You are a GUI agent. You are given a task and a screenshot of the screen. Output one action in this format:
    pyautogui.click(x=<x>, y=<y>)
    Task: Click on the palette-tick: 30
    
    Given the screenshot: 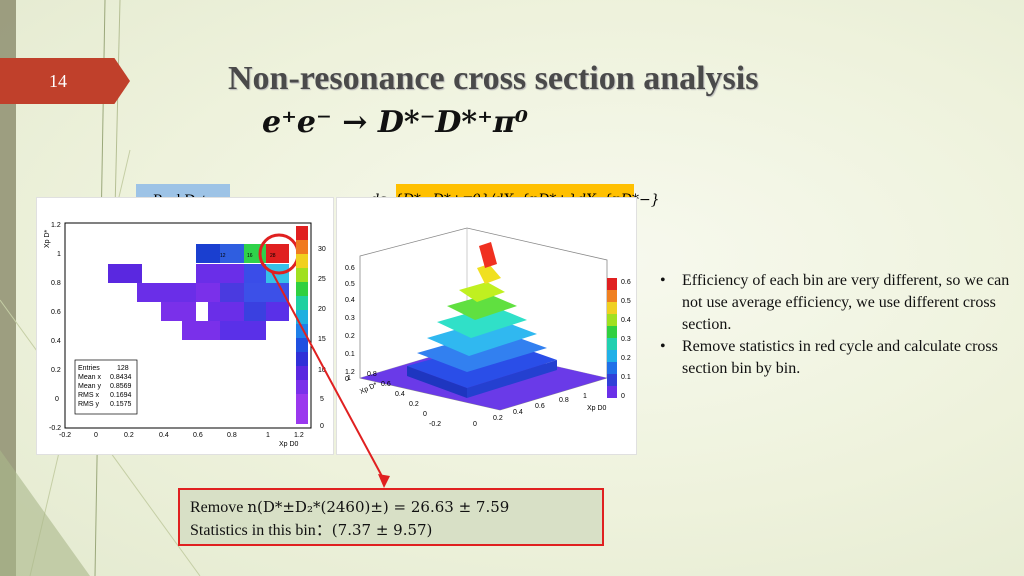 What is the action you would take?
    pyautogui.click(x=322, y=249)
    